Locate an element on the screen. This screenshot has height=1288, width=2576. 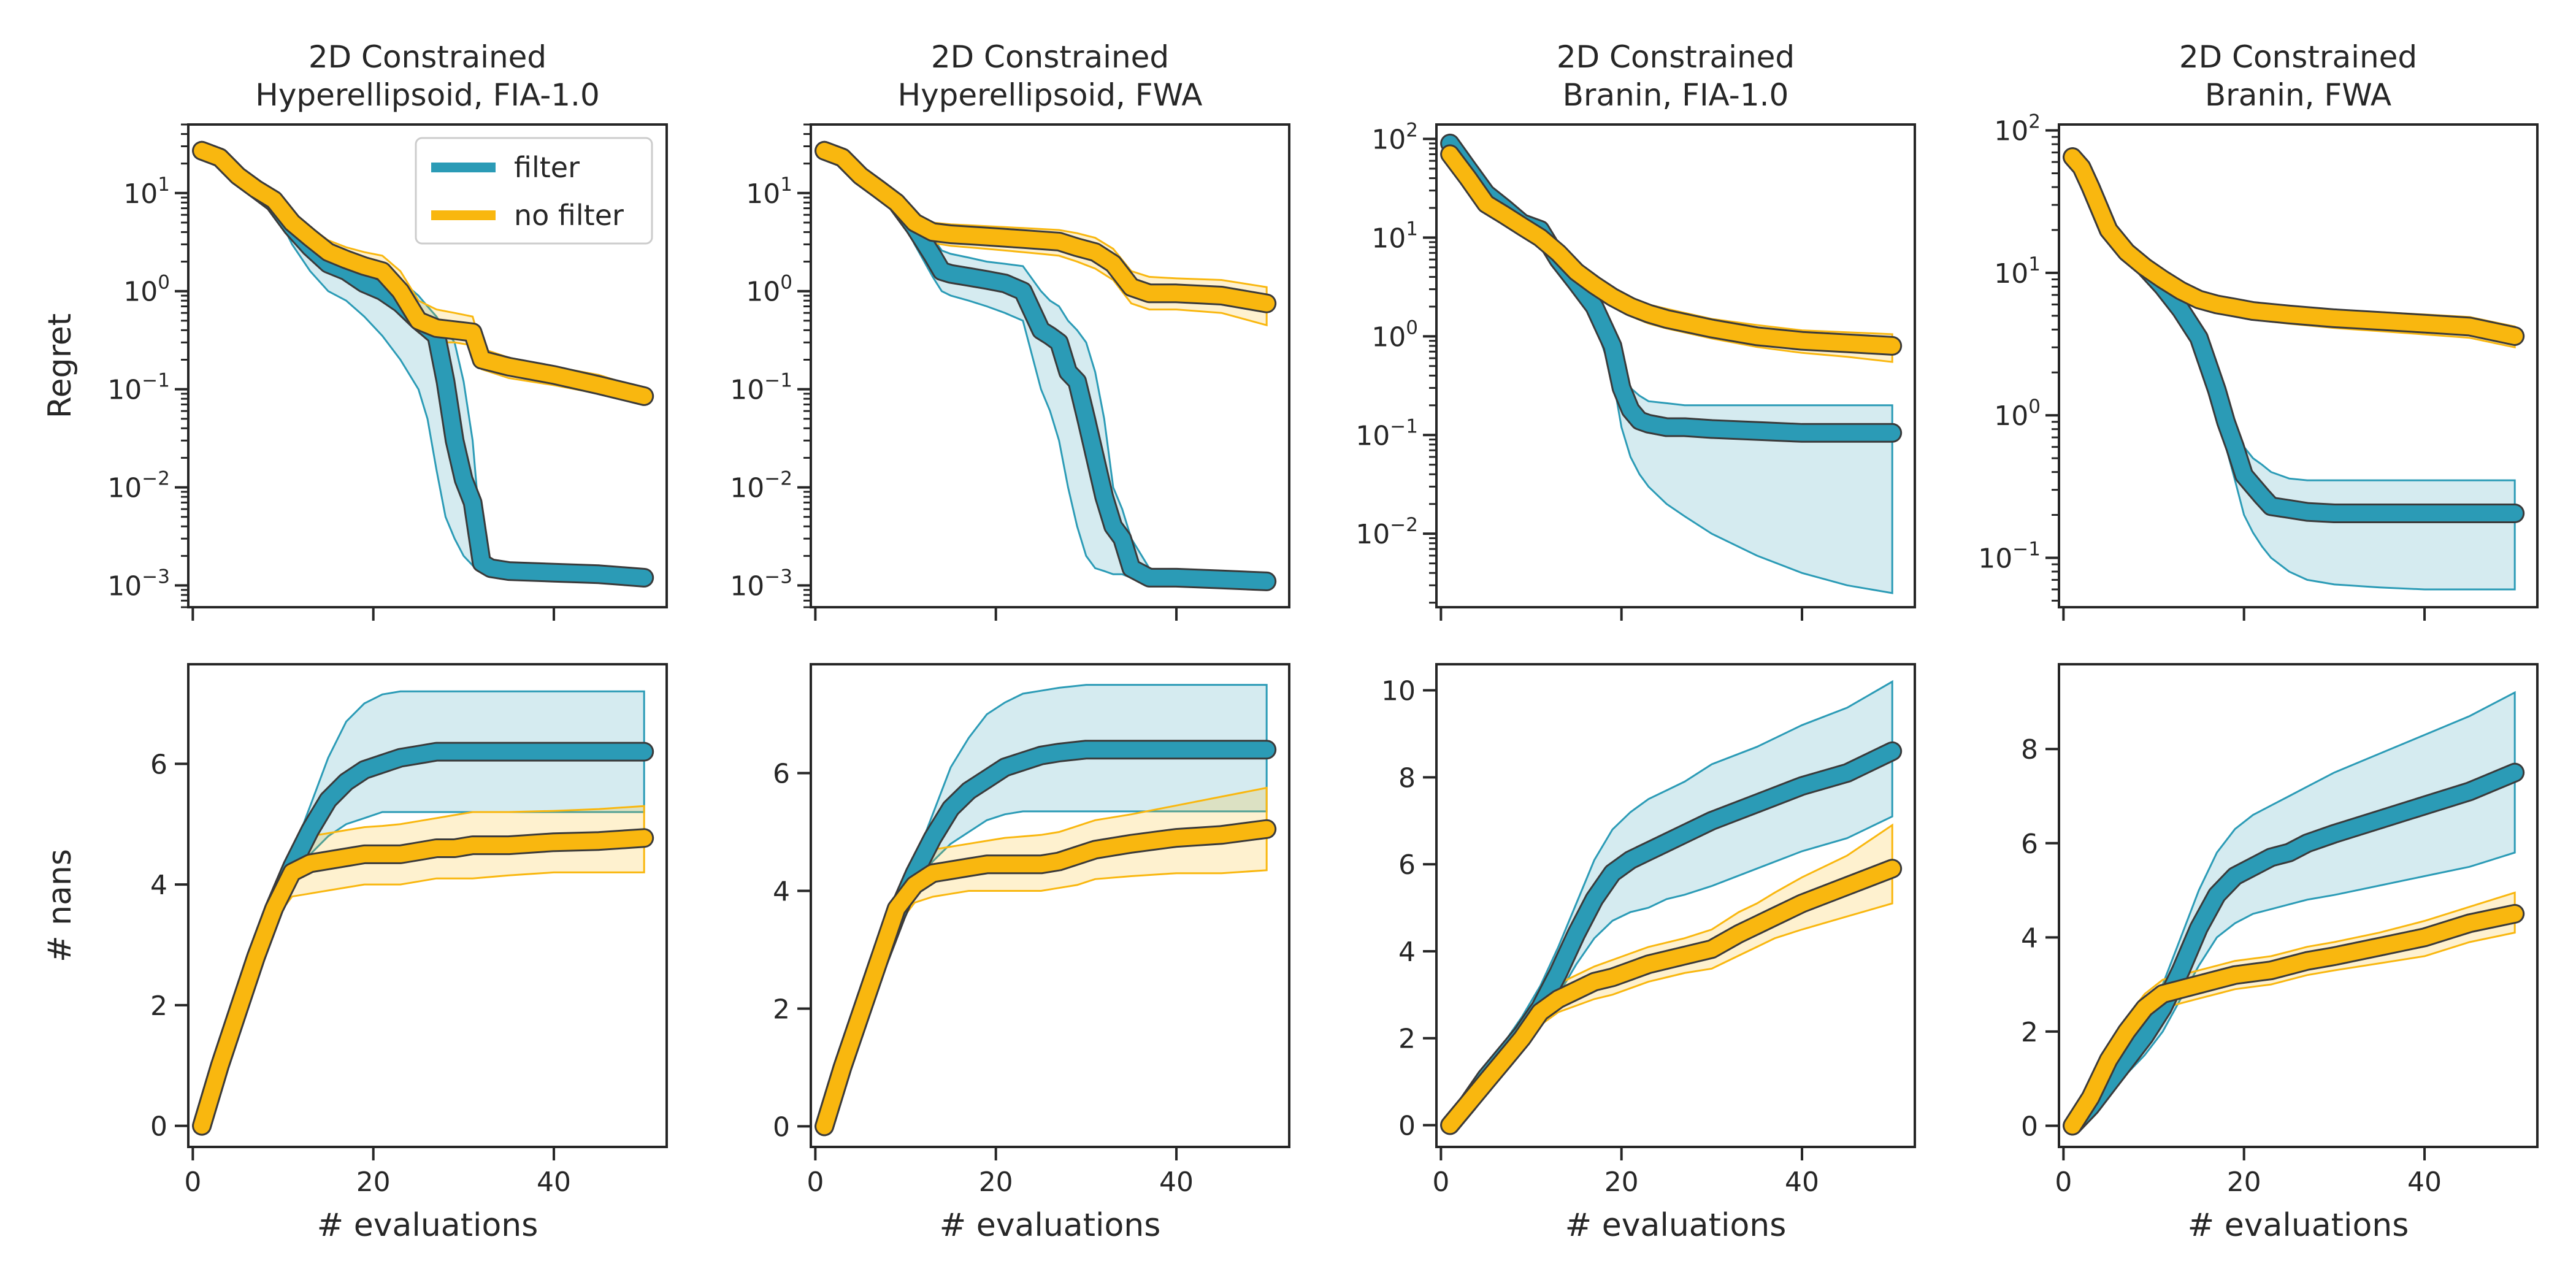
panel-7: 0 2 4 6 8 10 0 20 40 # evaluations is located at coordinates (1648, 953).